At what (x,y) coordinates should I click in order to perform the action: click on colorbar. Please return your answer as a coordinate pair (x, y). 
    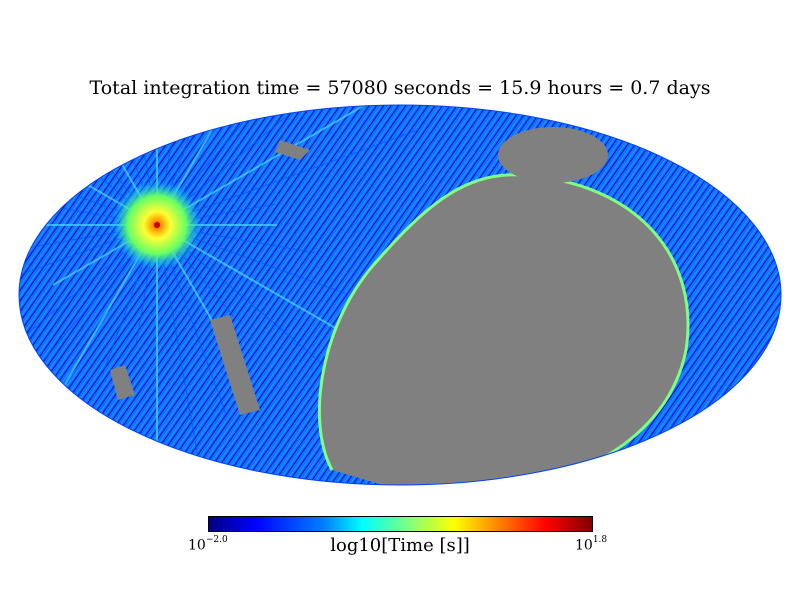
    Looking at the image, I should click on (400, 524).